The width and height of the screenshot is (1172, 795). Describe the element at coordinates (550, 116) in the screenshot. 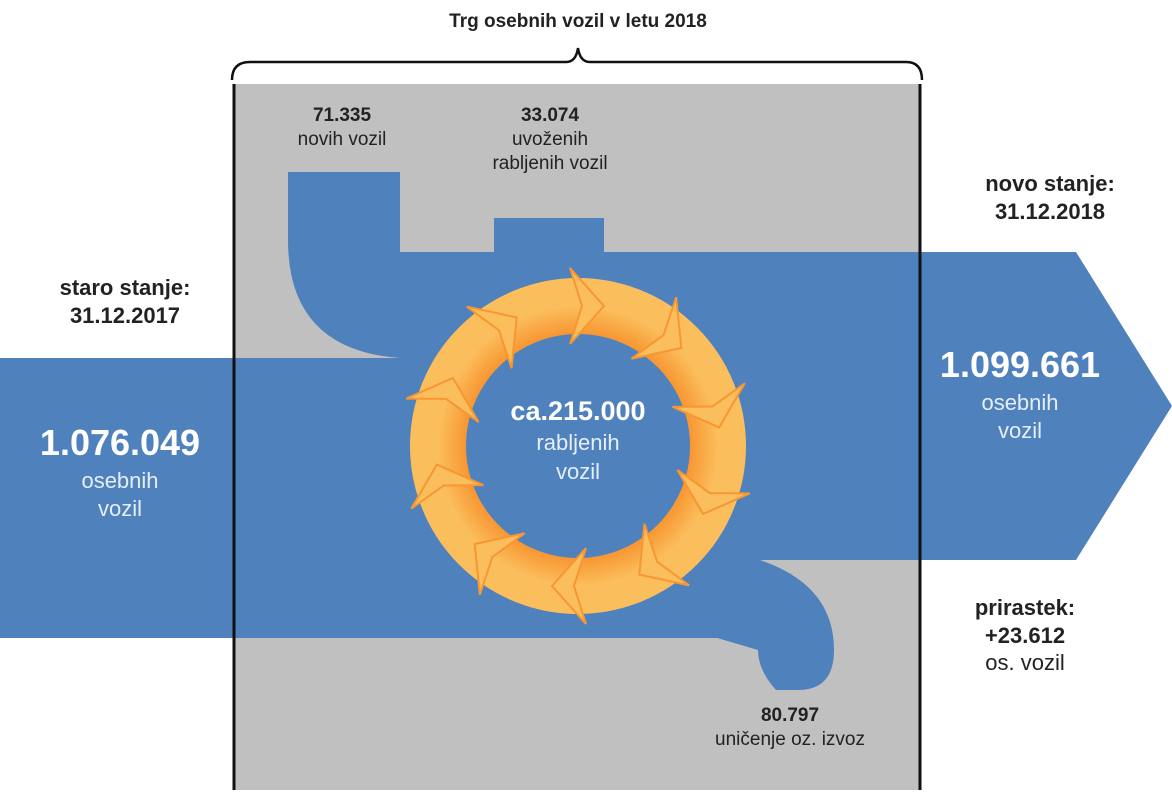

I see `imported-used-value: 33.074` at that location.